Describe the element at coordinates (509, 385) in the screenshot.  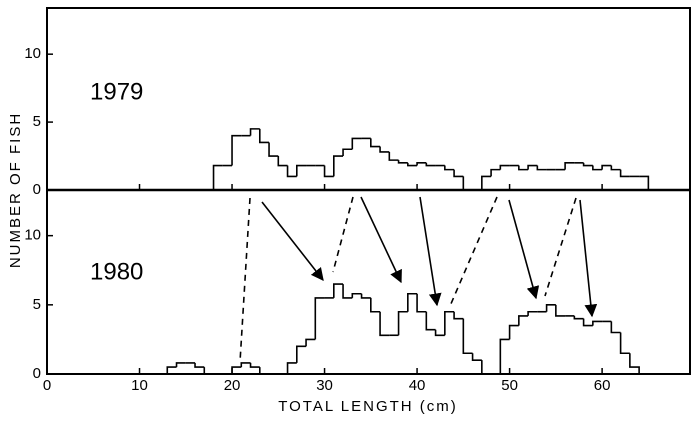
I see `x-tick-label: 50` at that location.